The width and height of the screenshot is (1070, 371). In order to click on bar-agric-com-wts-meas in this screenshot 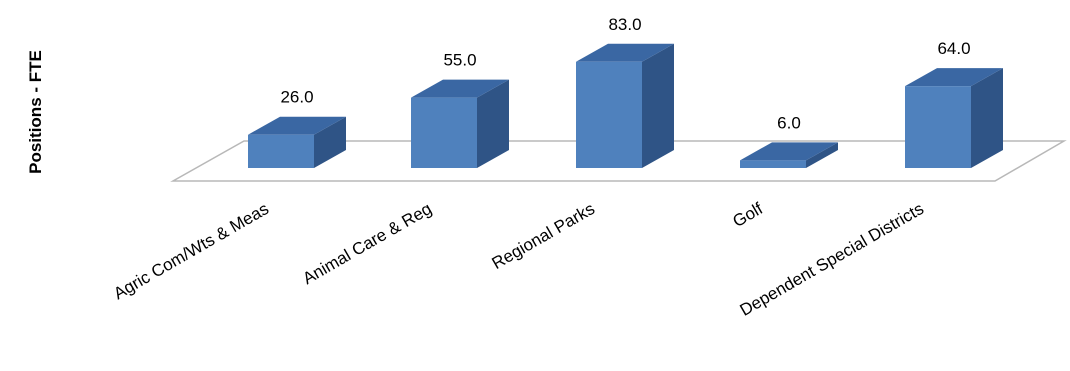, I will do `click(297, 142)`.